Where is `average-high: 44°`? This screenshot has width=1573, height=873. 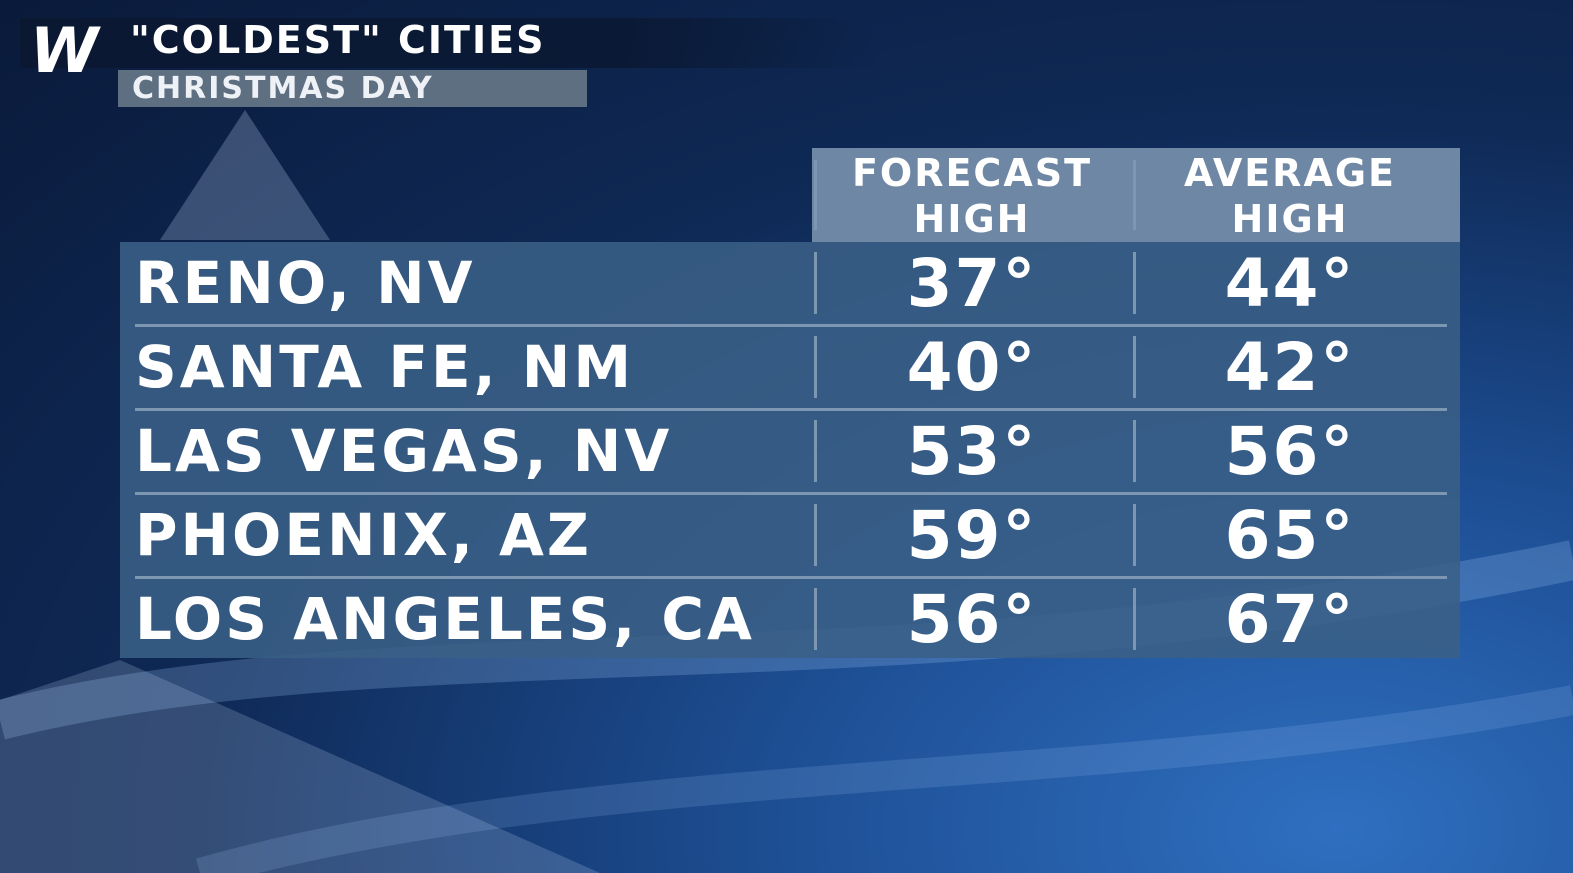
average-high: 44° is located at coordinates (1290, 283).